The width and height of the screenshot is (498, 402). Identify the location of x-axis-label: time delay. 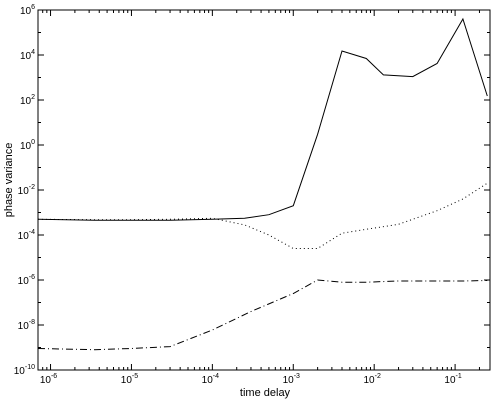
(265, 393).